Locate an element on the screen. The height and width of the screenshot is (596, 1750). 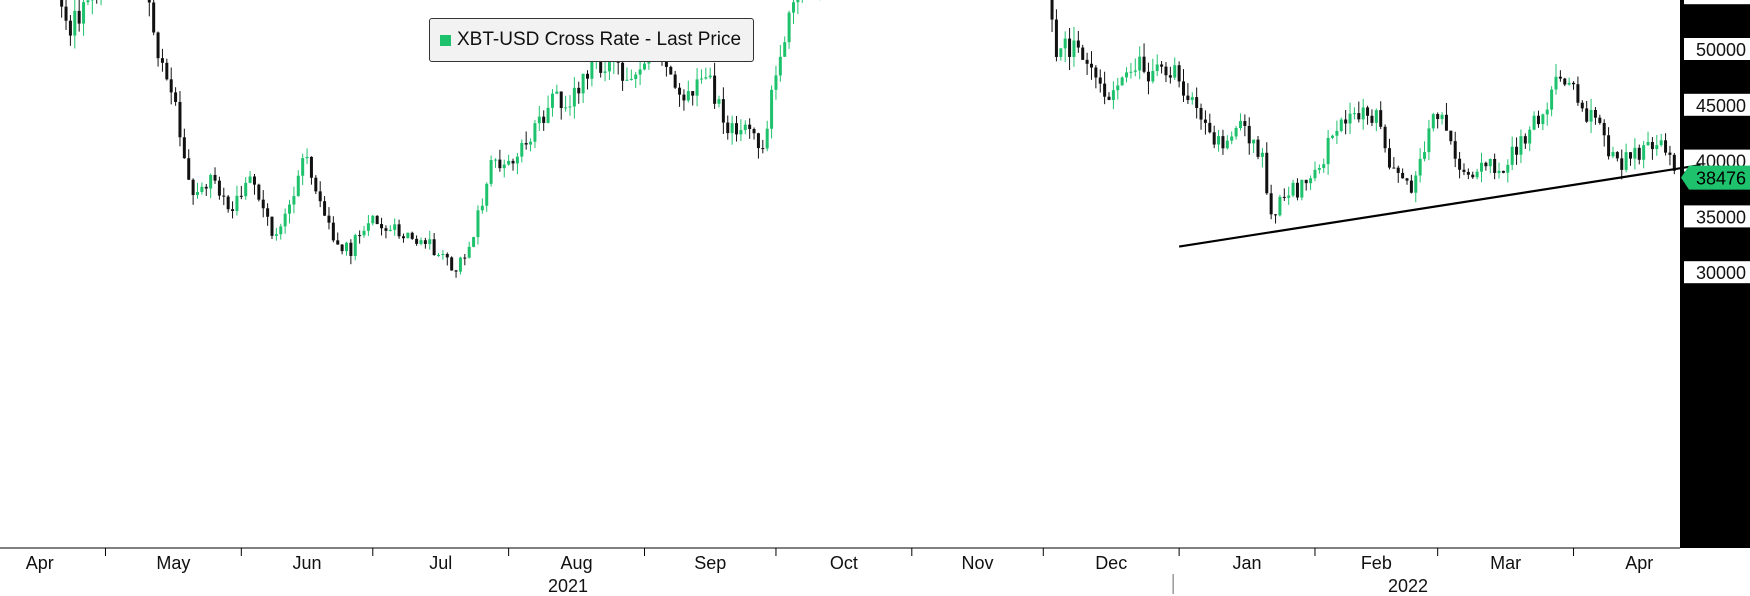
y-tick-label: 35000 is located at coordinates (1721, 217).